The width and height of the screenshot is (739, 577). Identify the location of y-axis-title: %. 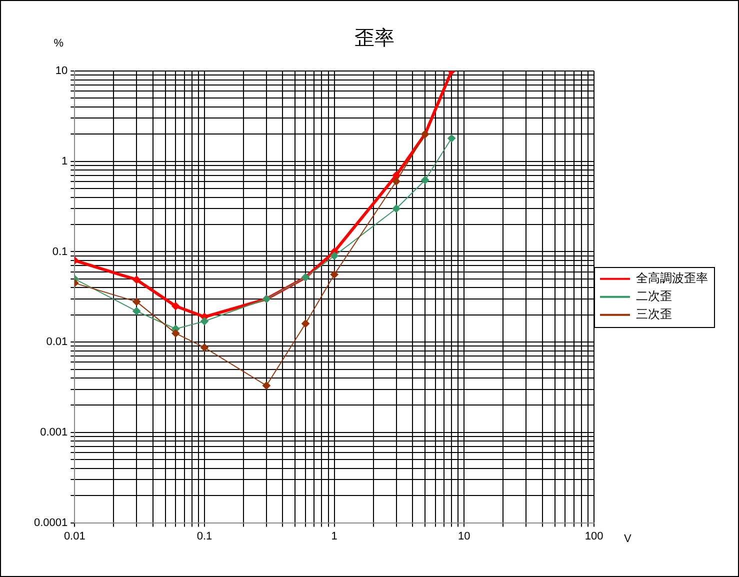
(59, 44).